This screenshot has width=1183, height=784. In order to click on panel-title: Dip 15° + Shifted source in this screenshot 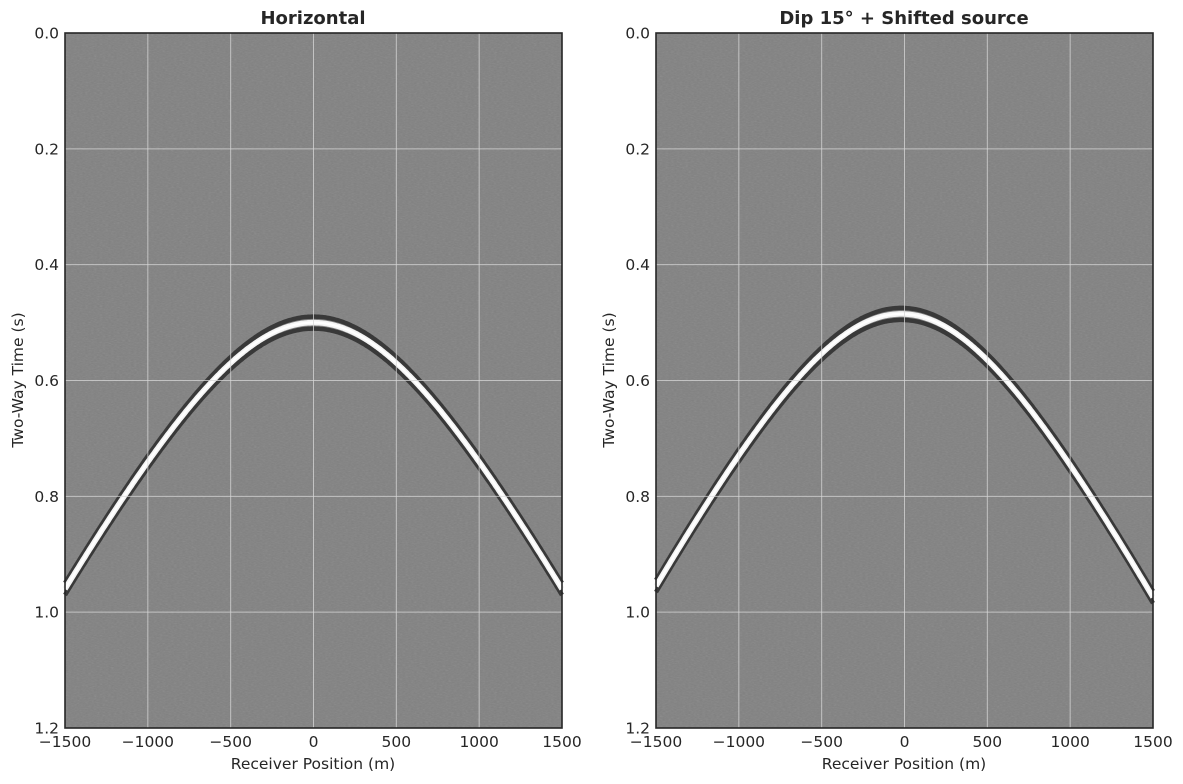, I will do `click(903, 18)`.